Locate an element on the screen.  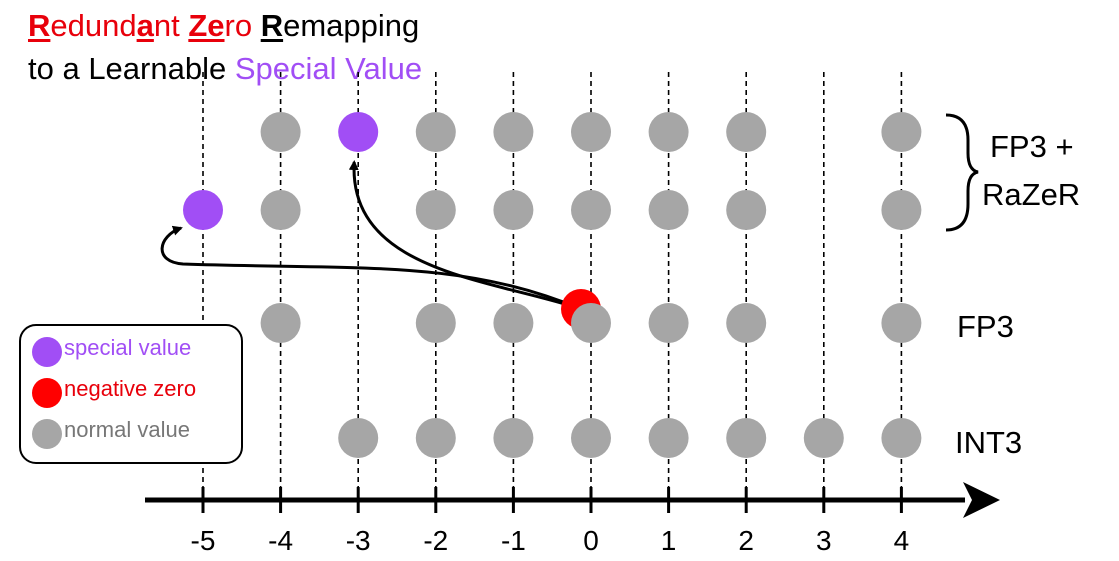
title-line-2: to a Learnable Special Value is located at coordinates (225, 68).